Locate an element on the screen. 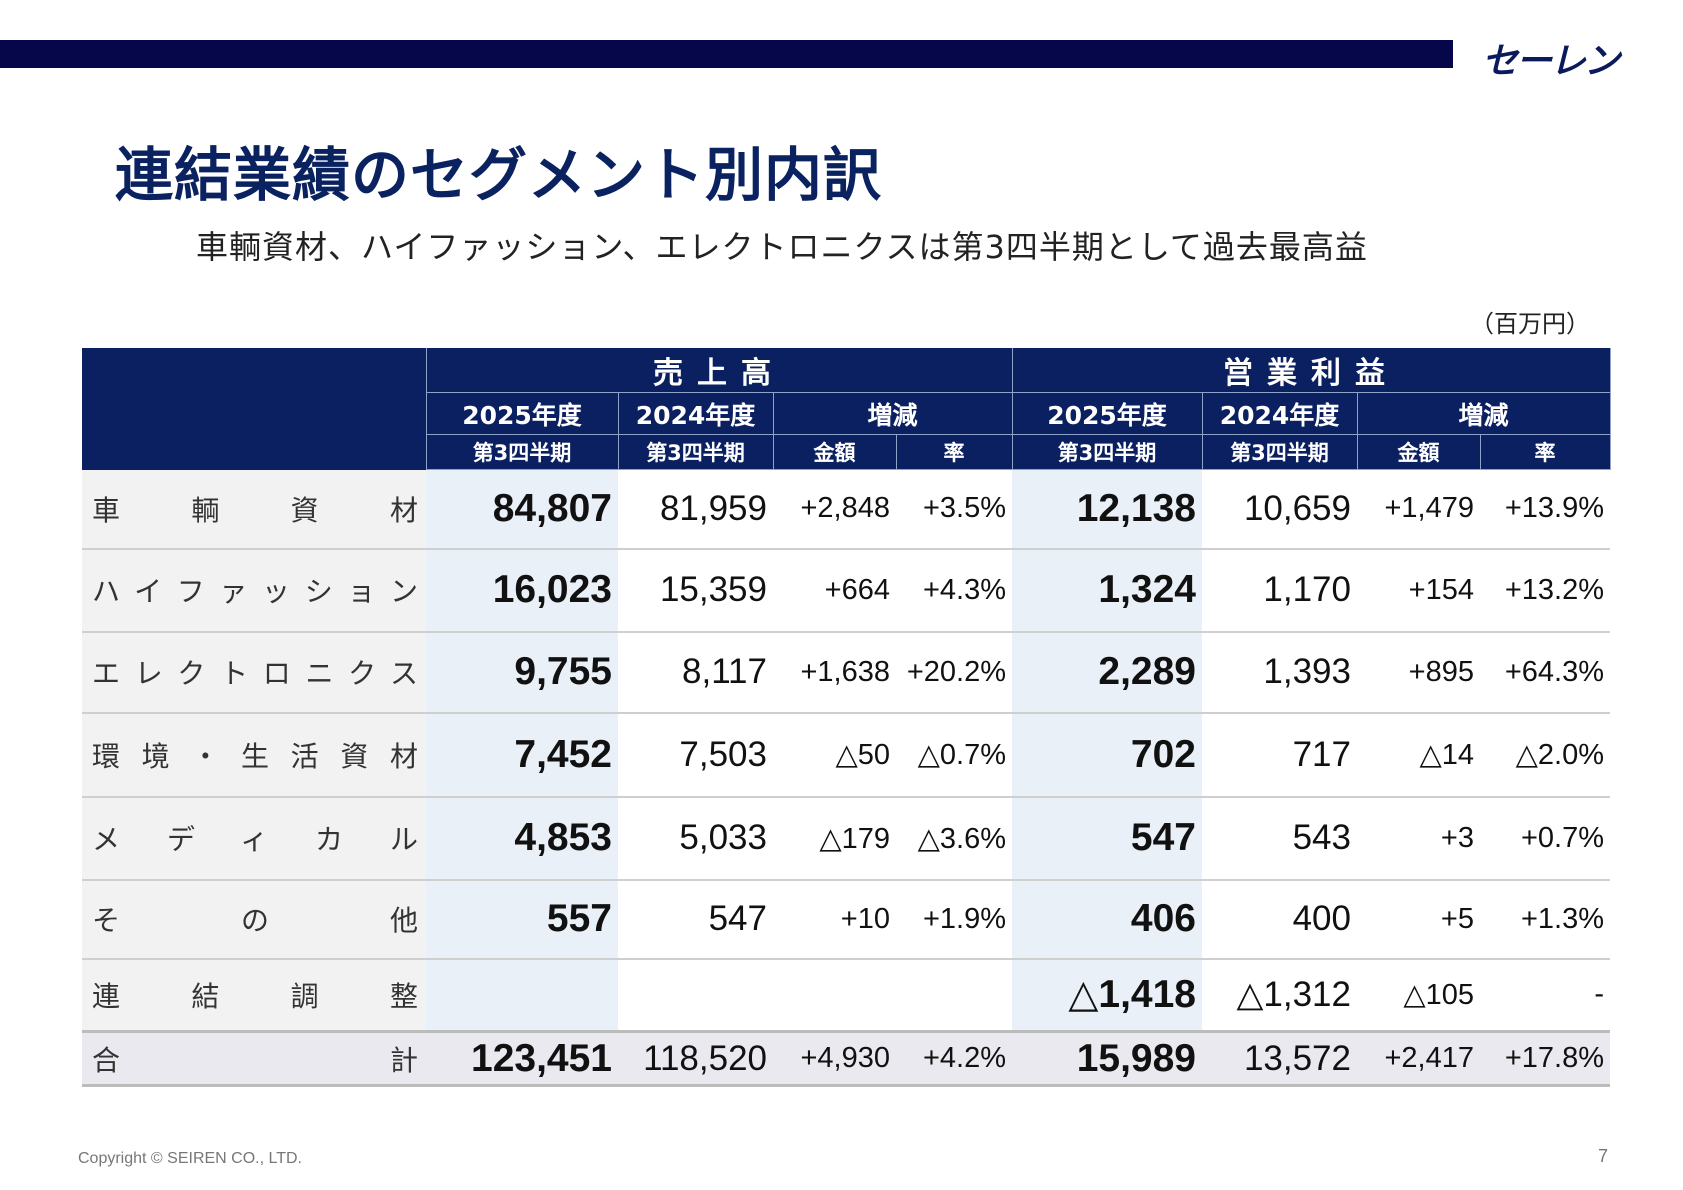  cell-op-change-amount: +154 is located at coordinates (1418, 590).